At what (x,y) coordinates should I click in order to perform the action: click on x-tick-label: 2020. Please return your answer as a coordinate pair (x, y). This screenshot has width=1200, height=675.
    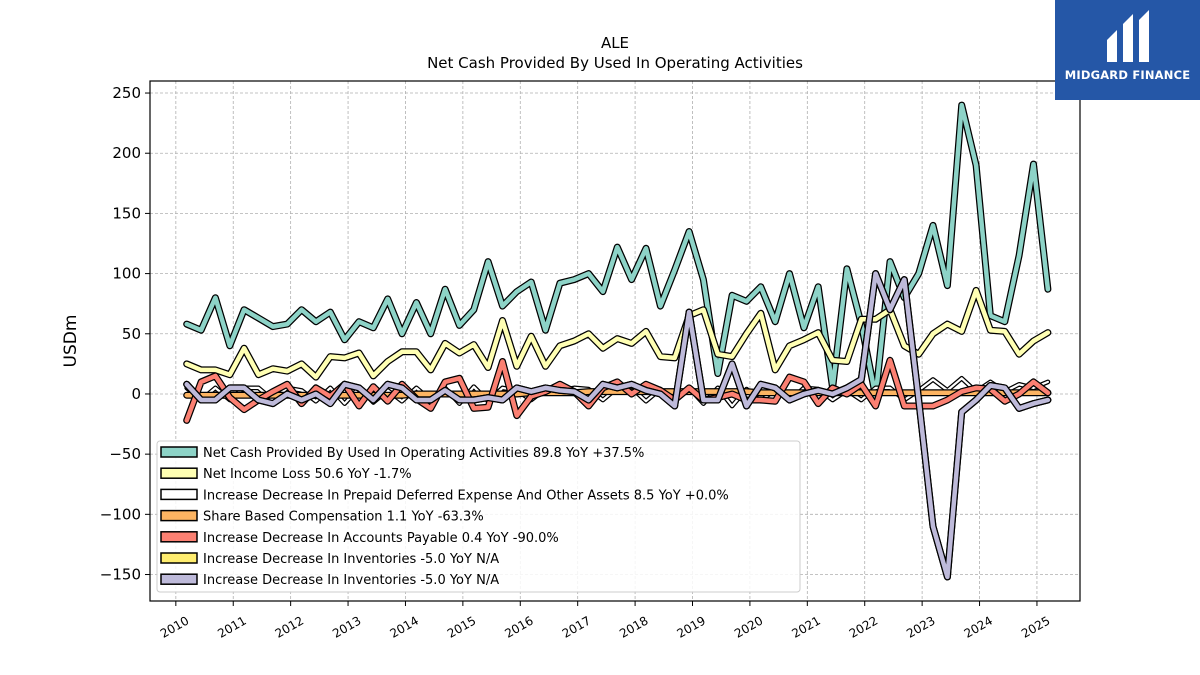
    Looking at the image, I should click on (748, 626).